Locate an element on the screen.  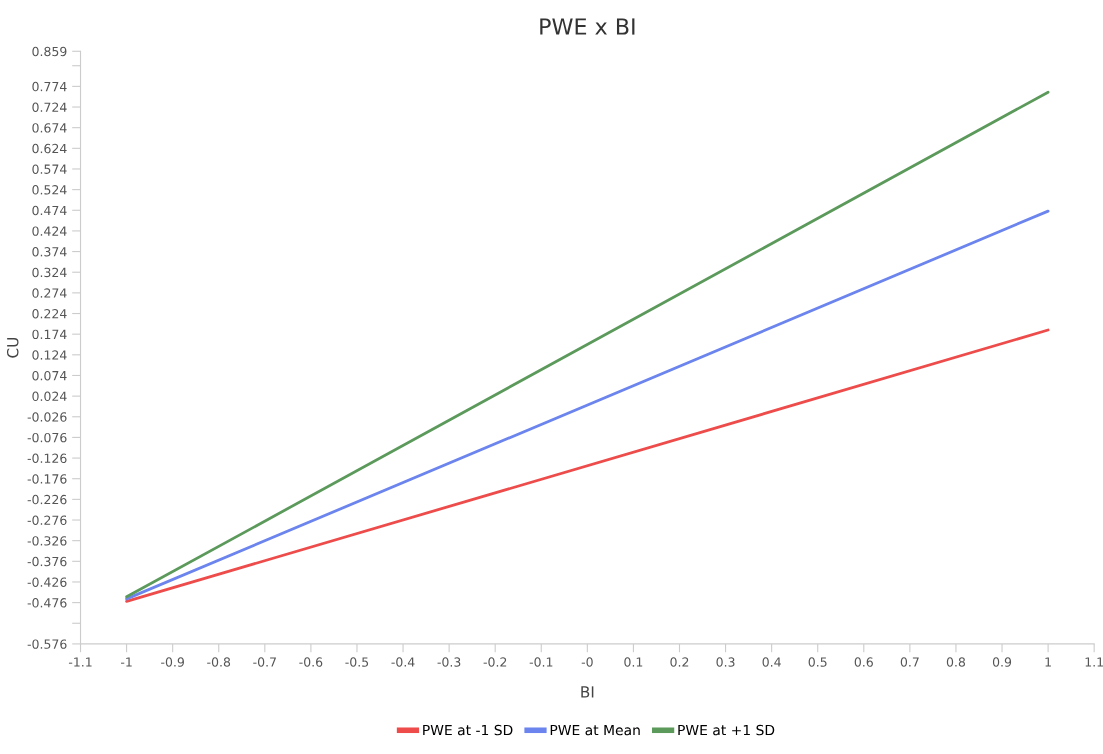
y-tick-label: 0.024 is located at coordinates (49, 396).